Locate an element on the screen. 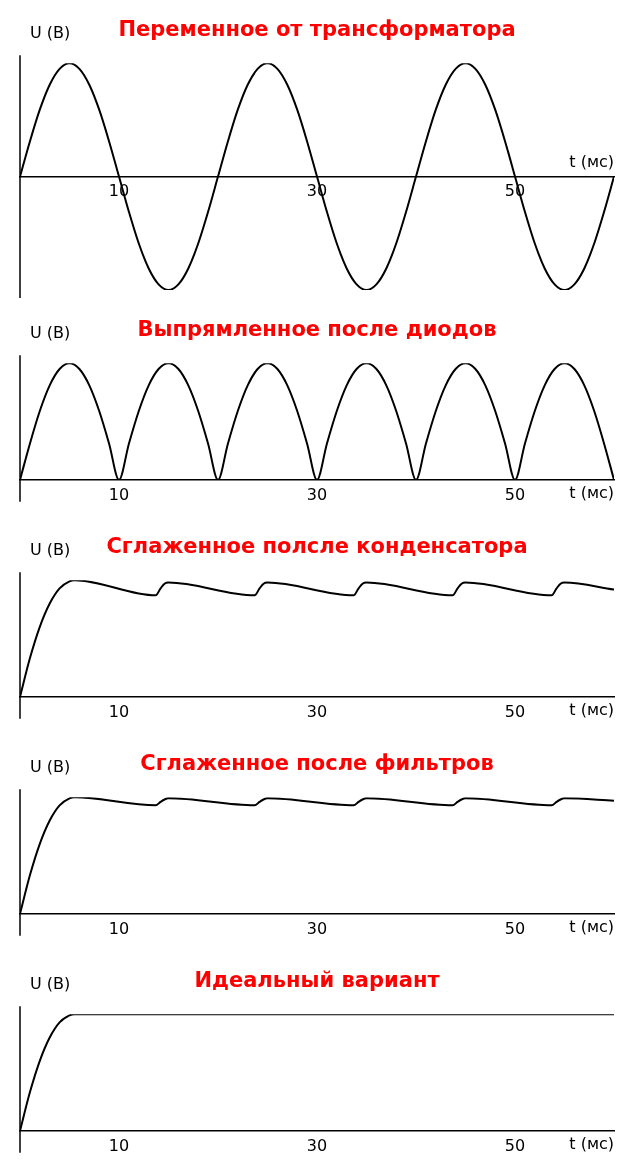 This screenshot has width=640, height=1170. chart-title: Переменное от трансформатора is located at coordinates (317, 29).